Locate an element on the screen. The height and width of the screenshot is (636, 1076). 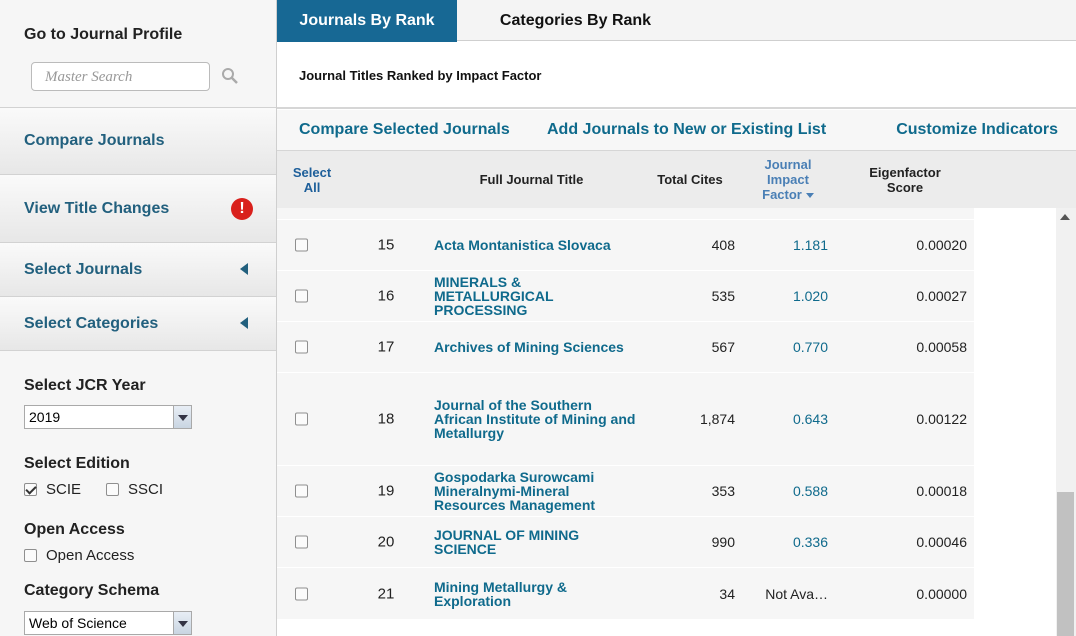
header-label: Total Cites is located at coordinates (690, 179).